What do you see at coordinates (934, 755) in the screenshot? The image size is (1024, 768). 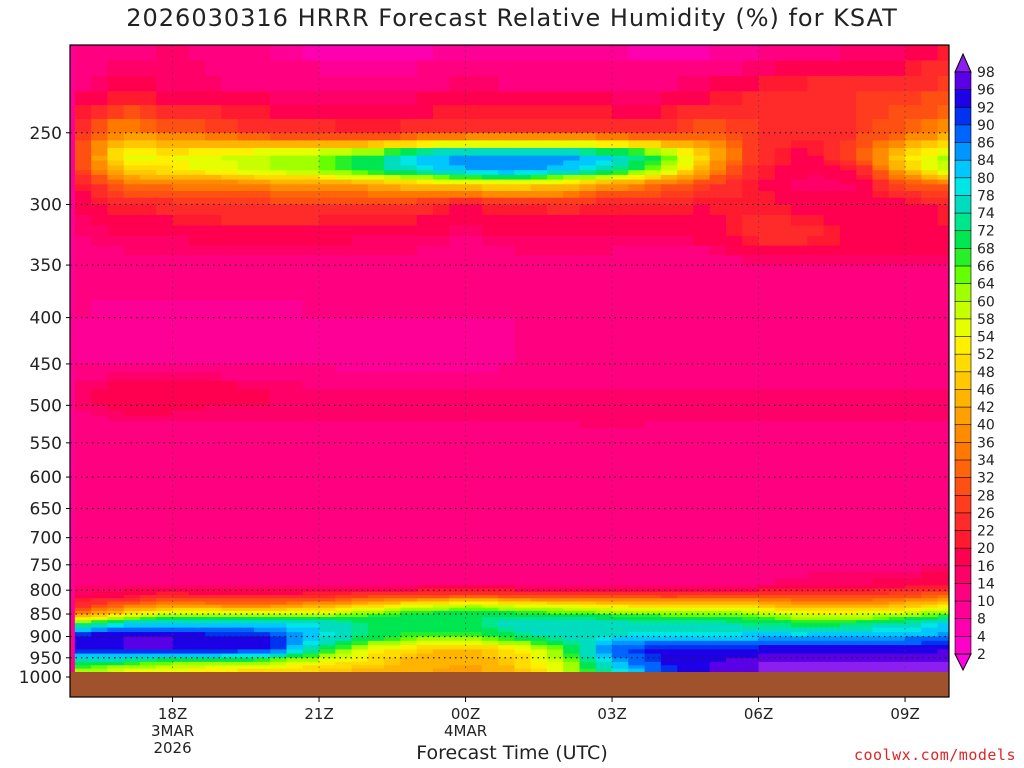 I see `credit-link: coolwx.com/models` at bounding box center [934, 755].